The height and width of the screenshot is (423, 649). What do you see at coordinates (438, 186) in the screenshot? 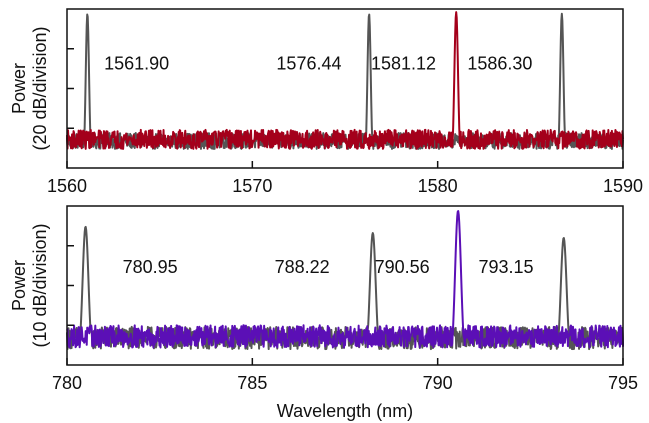
I see `top-xtick-label-2: 1580` at bounding box center [438, 186].